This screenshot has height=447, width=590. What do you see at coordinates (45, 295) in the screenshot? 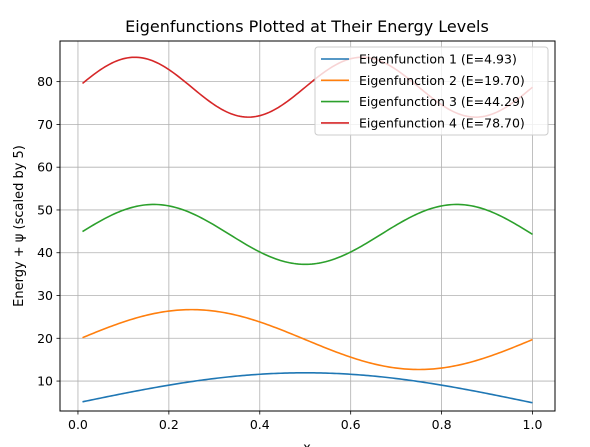
I see `y-tick-label: 30` at bounding box center [45, 295].